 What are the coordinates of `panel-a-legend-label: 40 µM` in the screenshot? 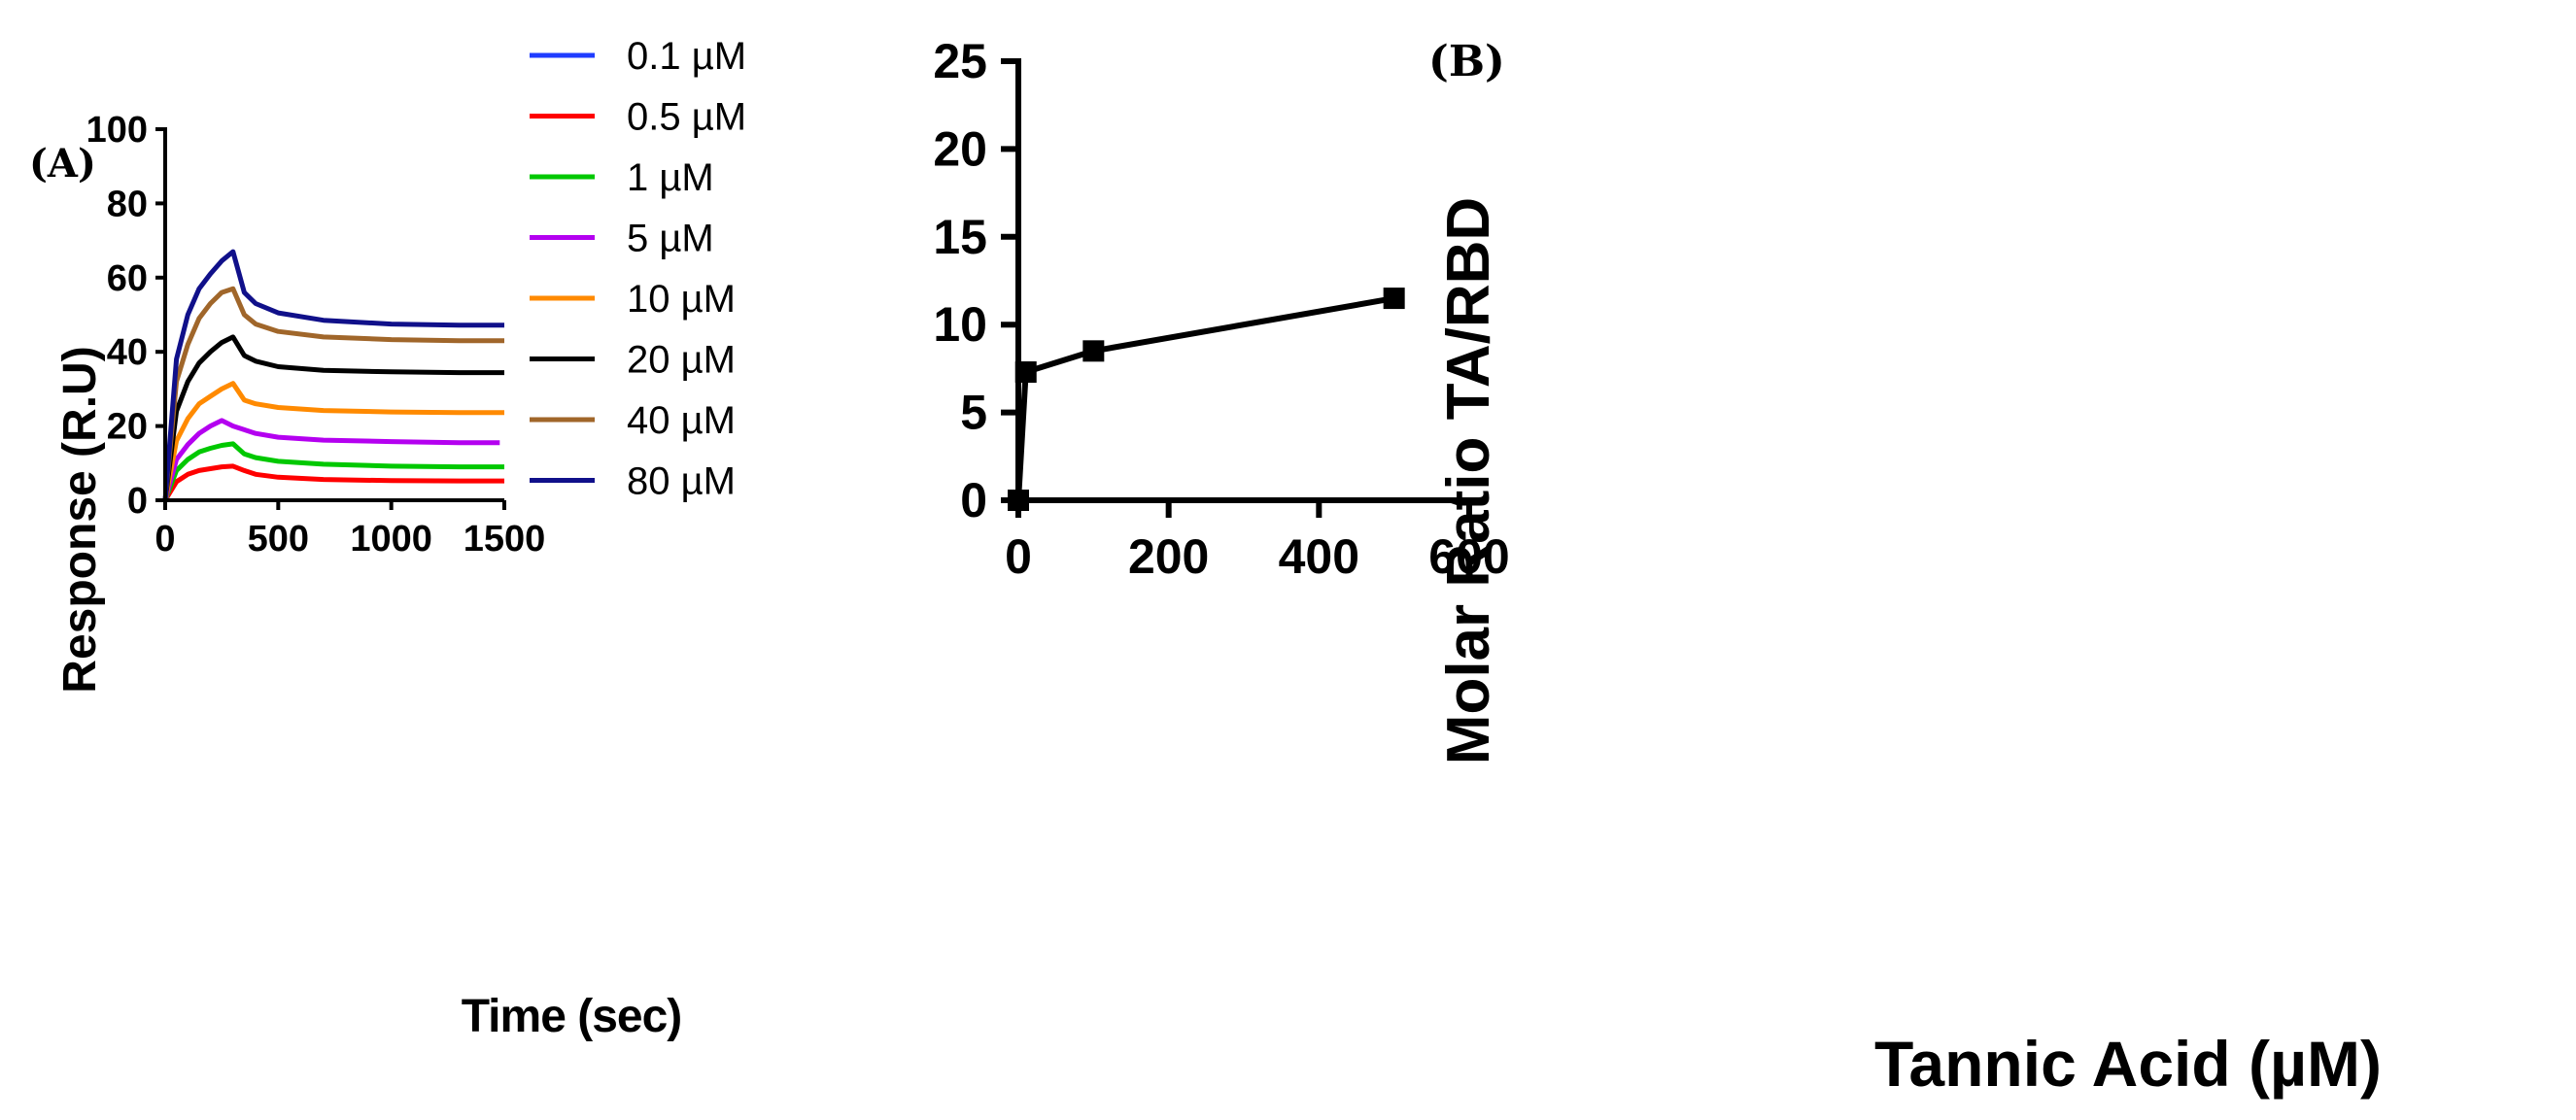 It's located at (682, 420).